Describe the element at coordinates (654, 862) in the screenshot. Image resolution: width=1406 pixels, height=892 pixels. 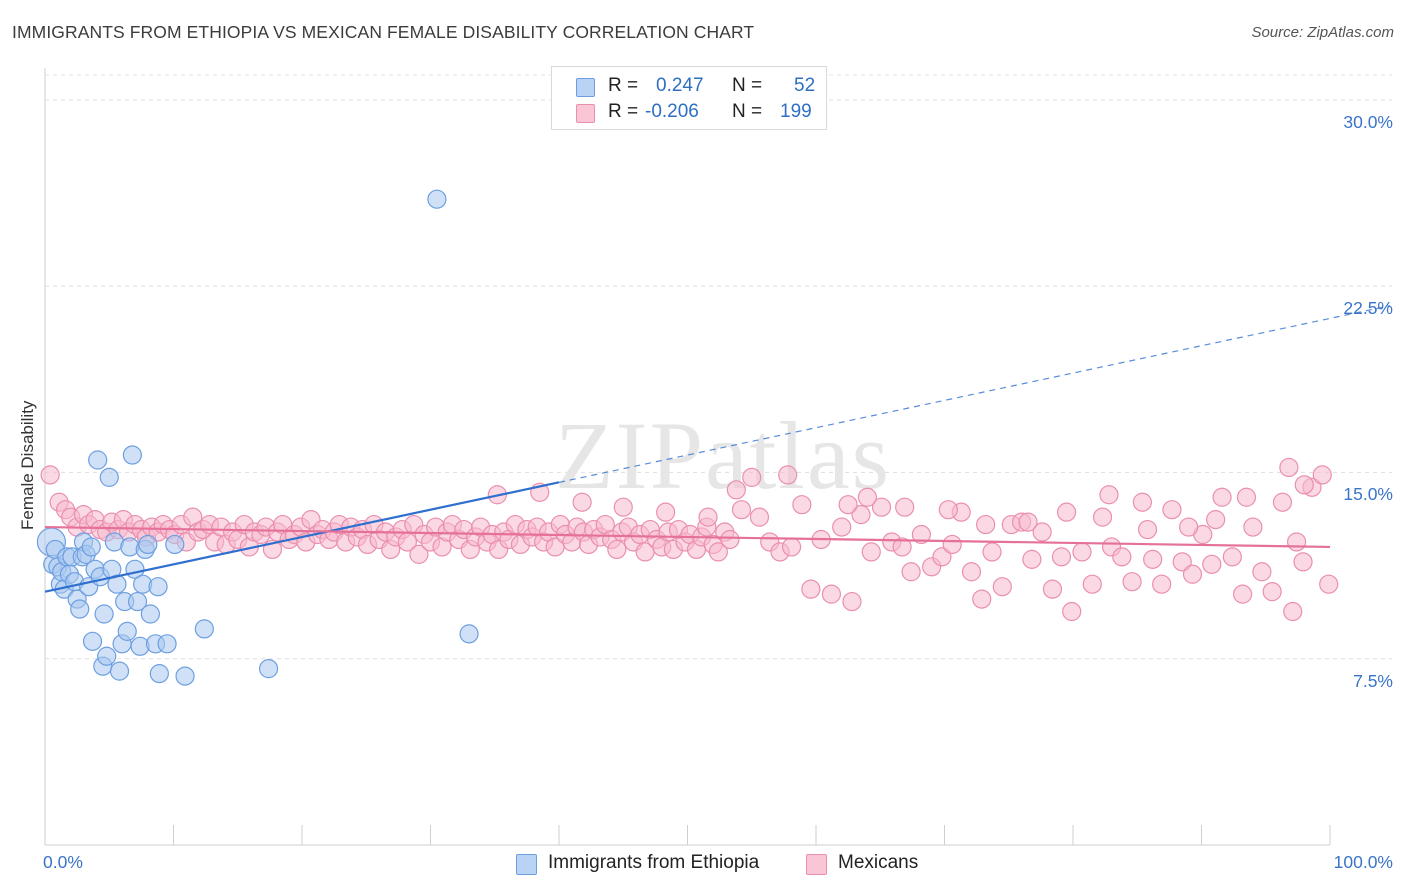
I see `legend-label-ethiopia: Immigrants from Ethiopia` at that location.